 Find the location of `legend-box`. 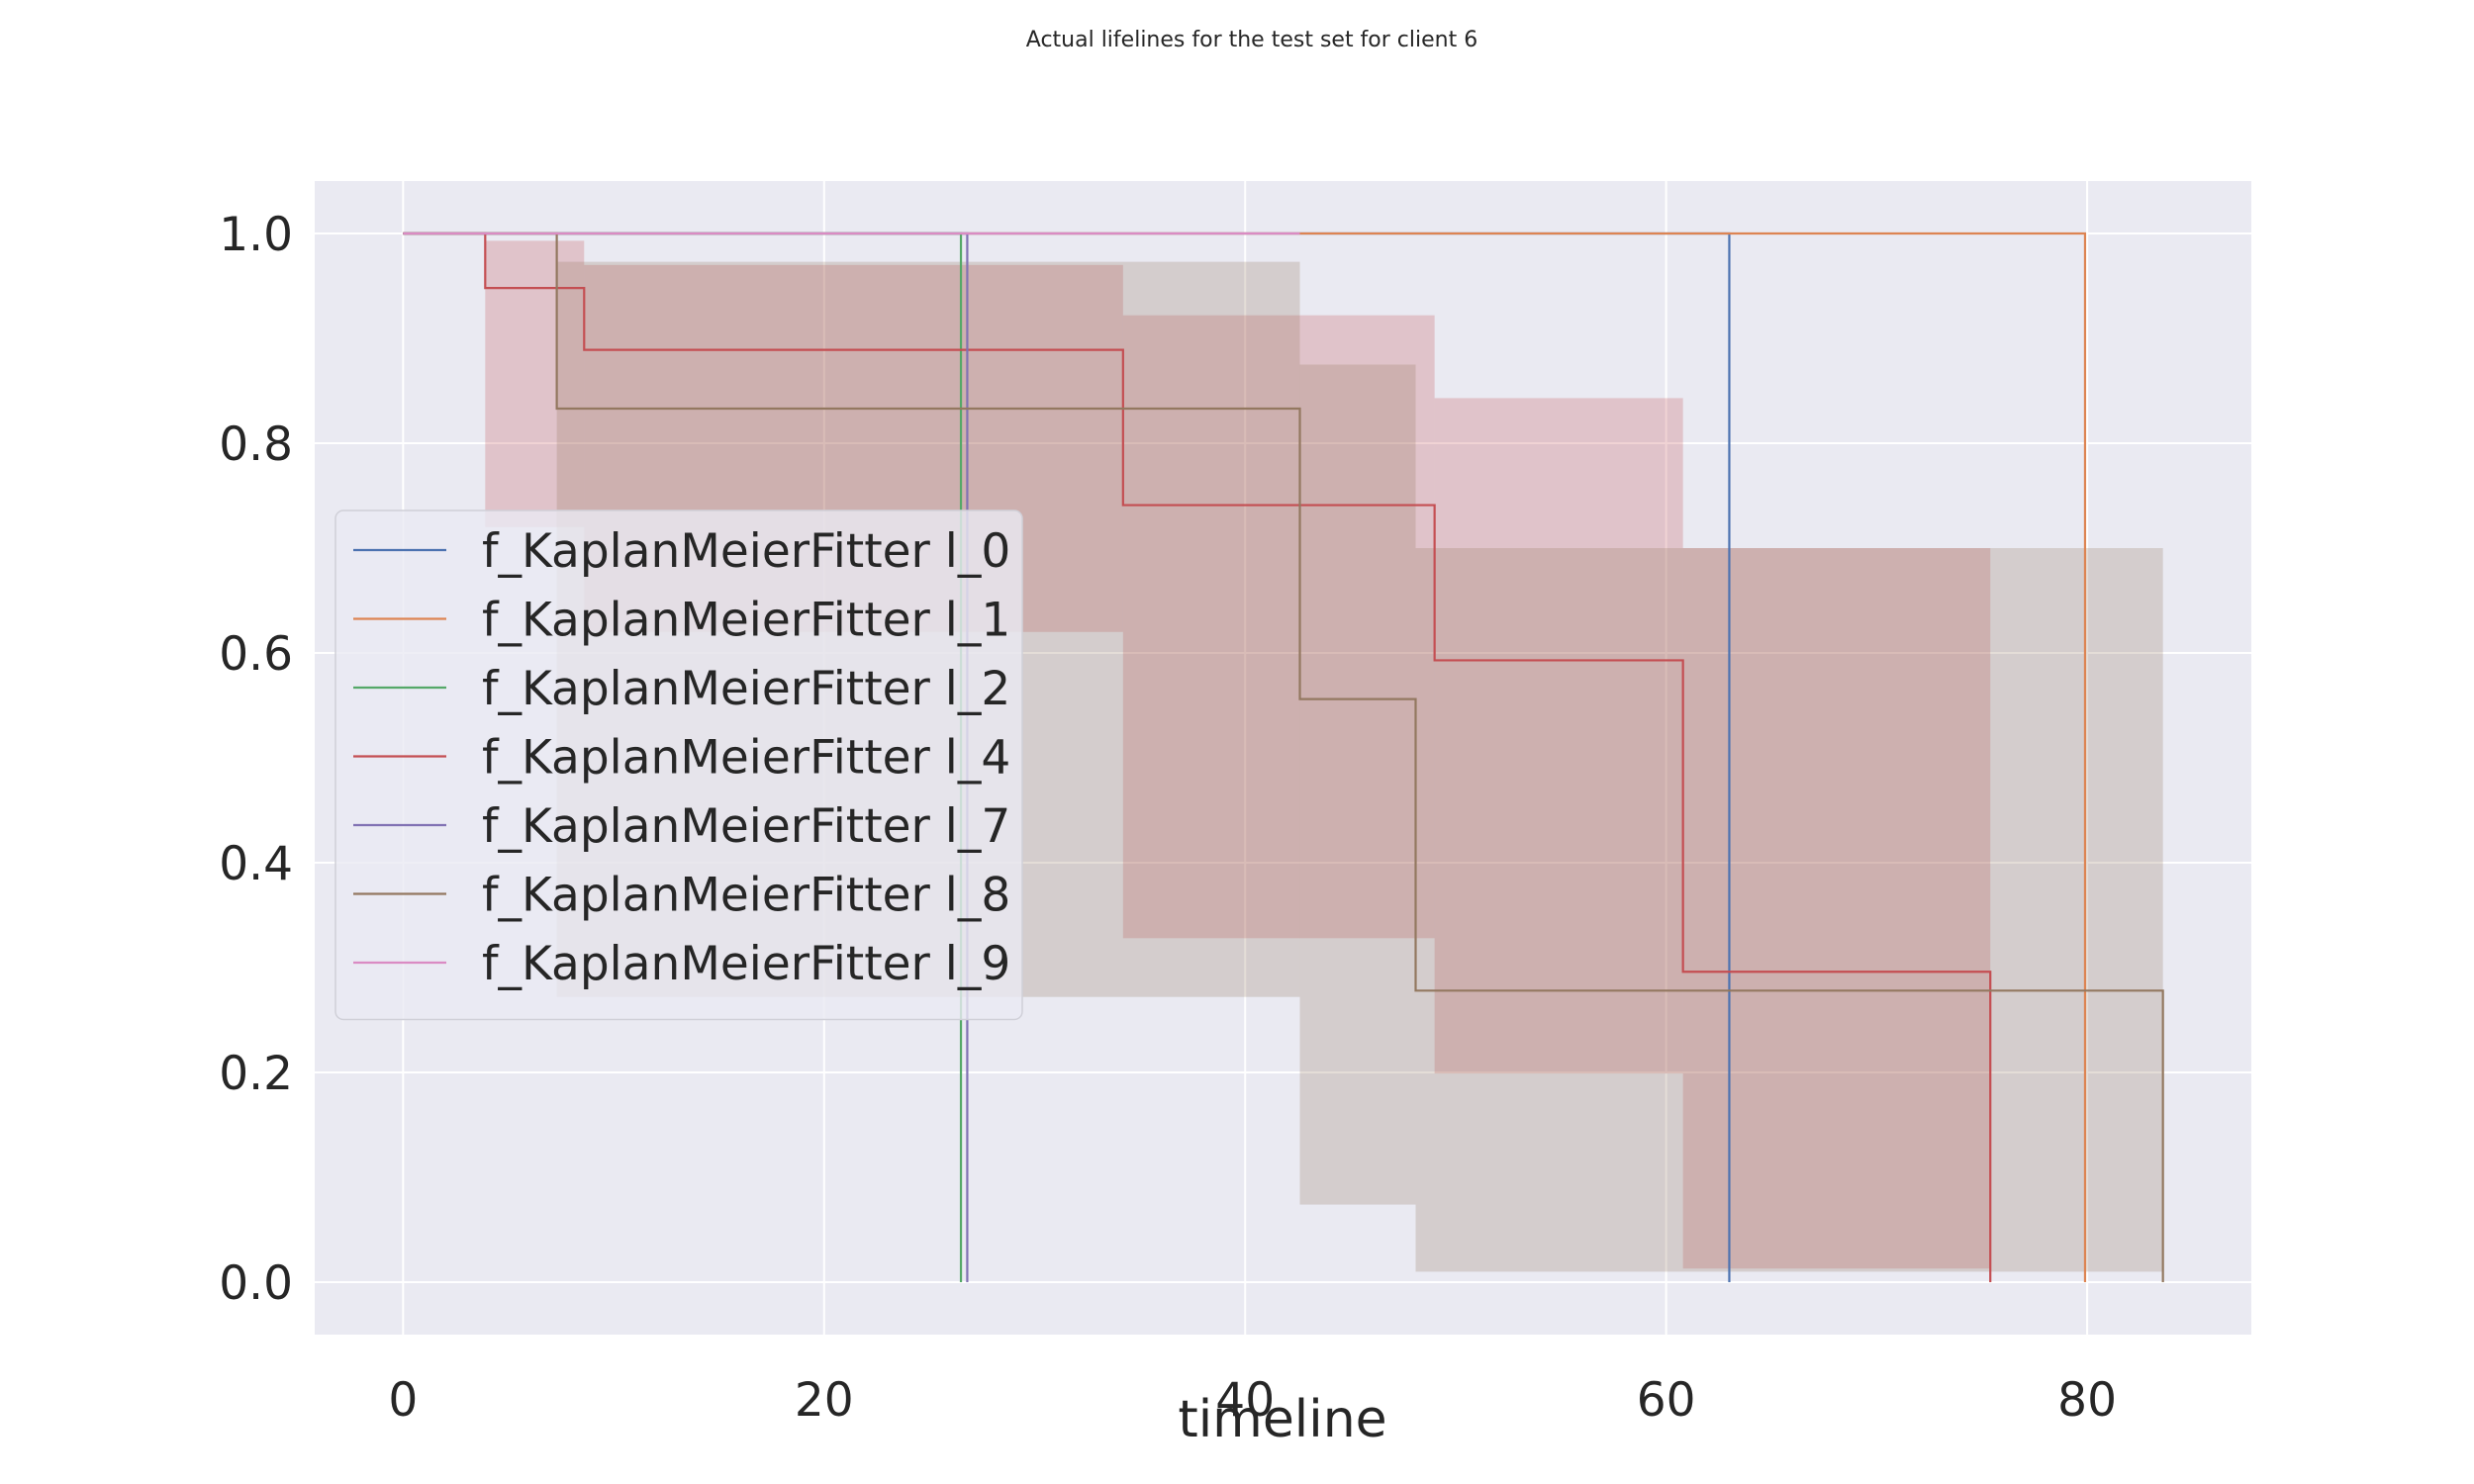

legend-box is located at coordinates (678, 765).